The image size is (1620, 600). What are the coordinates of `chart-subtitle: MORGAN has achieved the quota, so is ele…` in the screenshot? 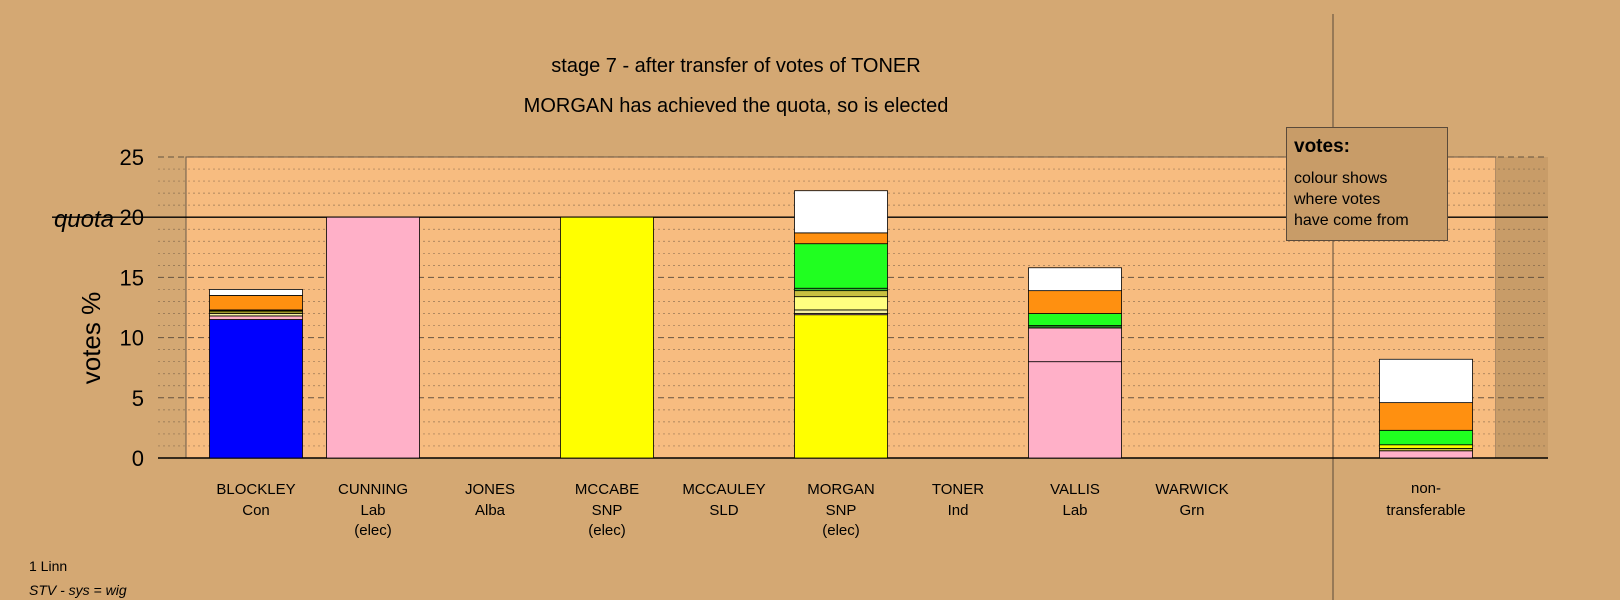 It's located at (736, 106).